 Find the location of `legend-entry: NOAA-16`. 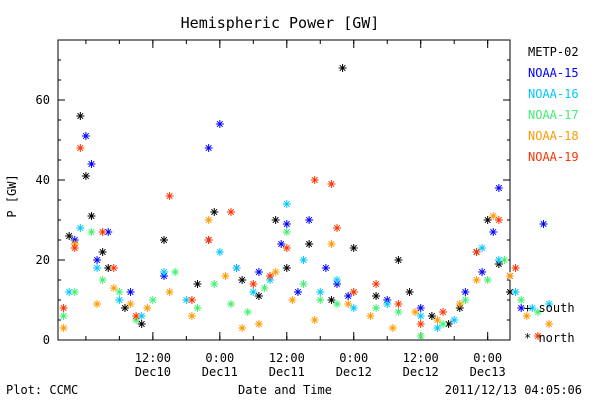

legend-entry: NOAA-16 is located at coordinates (553, 94).